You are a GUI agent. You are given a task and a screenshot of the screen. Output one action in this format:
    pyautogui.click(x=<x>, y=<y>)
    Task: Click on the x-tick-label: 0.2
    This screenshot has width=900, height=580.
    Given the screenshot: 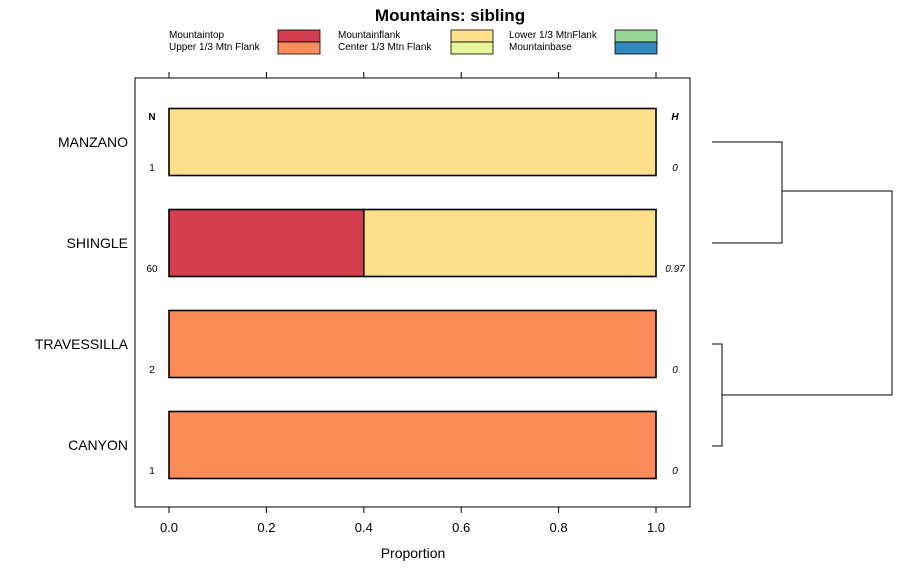 What is the action you would take?
    pyautogui.click(x=266, y=527)
    